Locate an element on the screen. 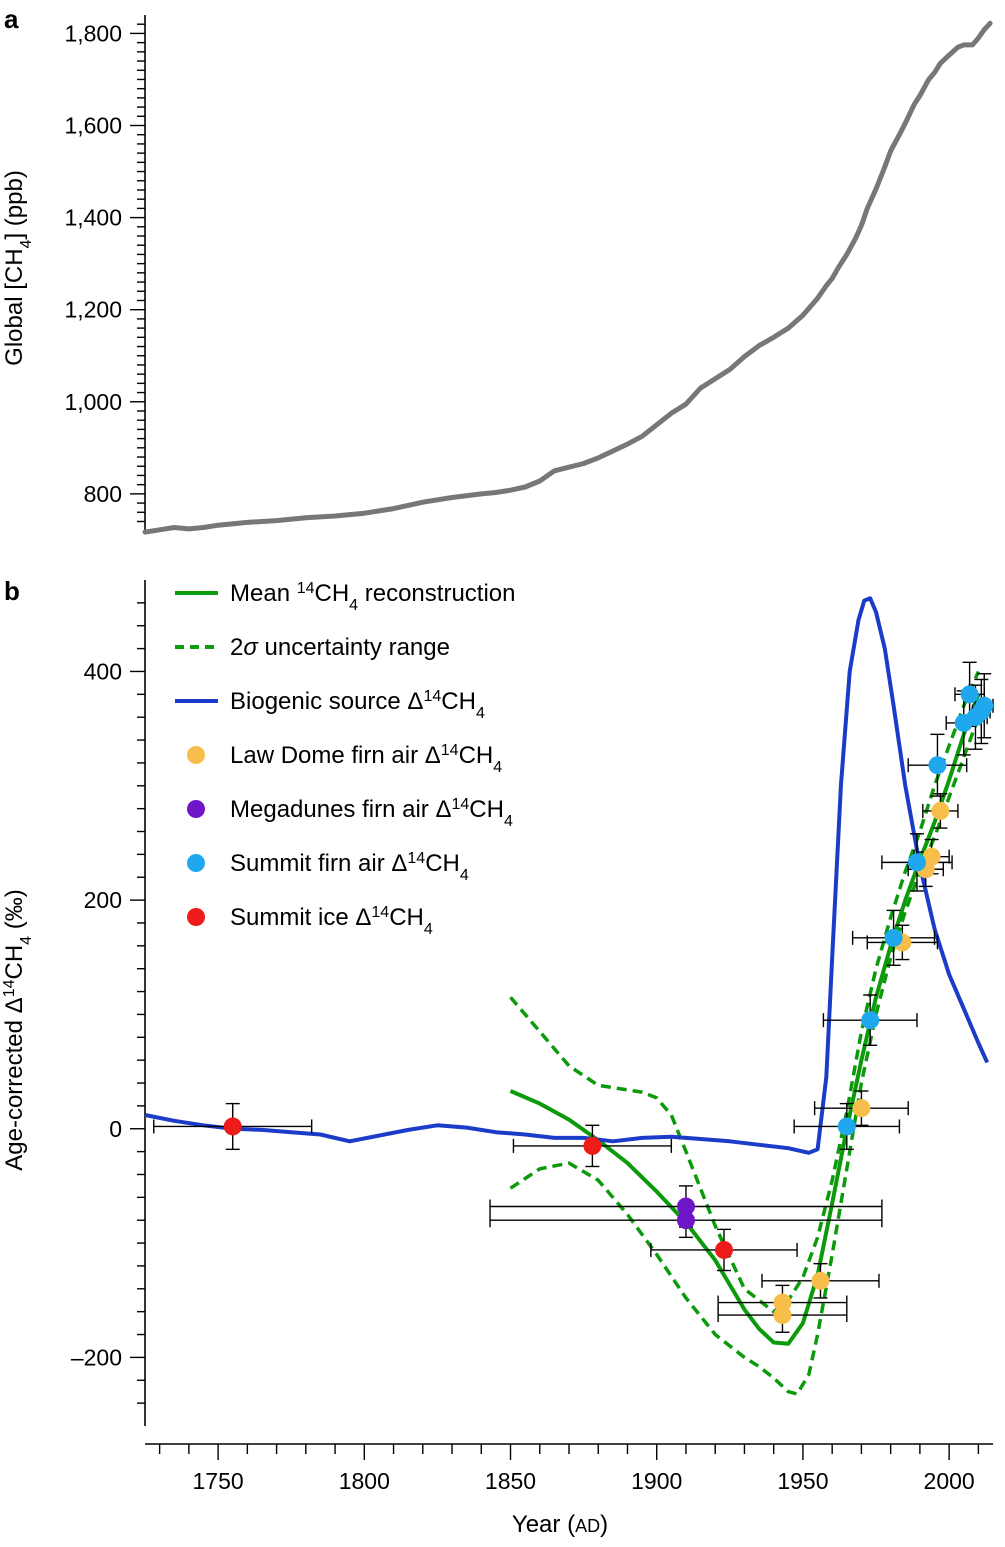 The width and height of the screenshot is (1005, 1547). legend-summit-ice-sup: 14 is located at coordinates (380, 912).